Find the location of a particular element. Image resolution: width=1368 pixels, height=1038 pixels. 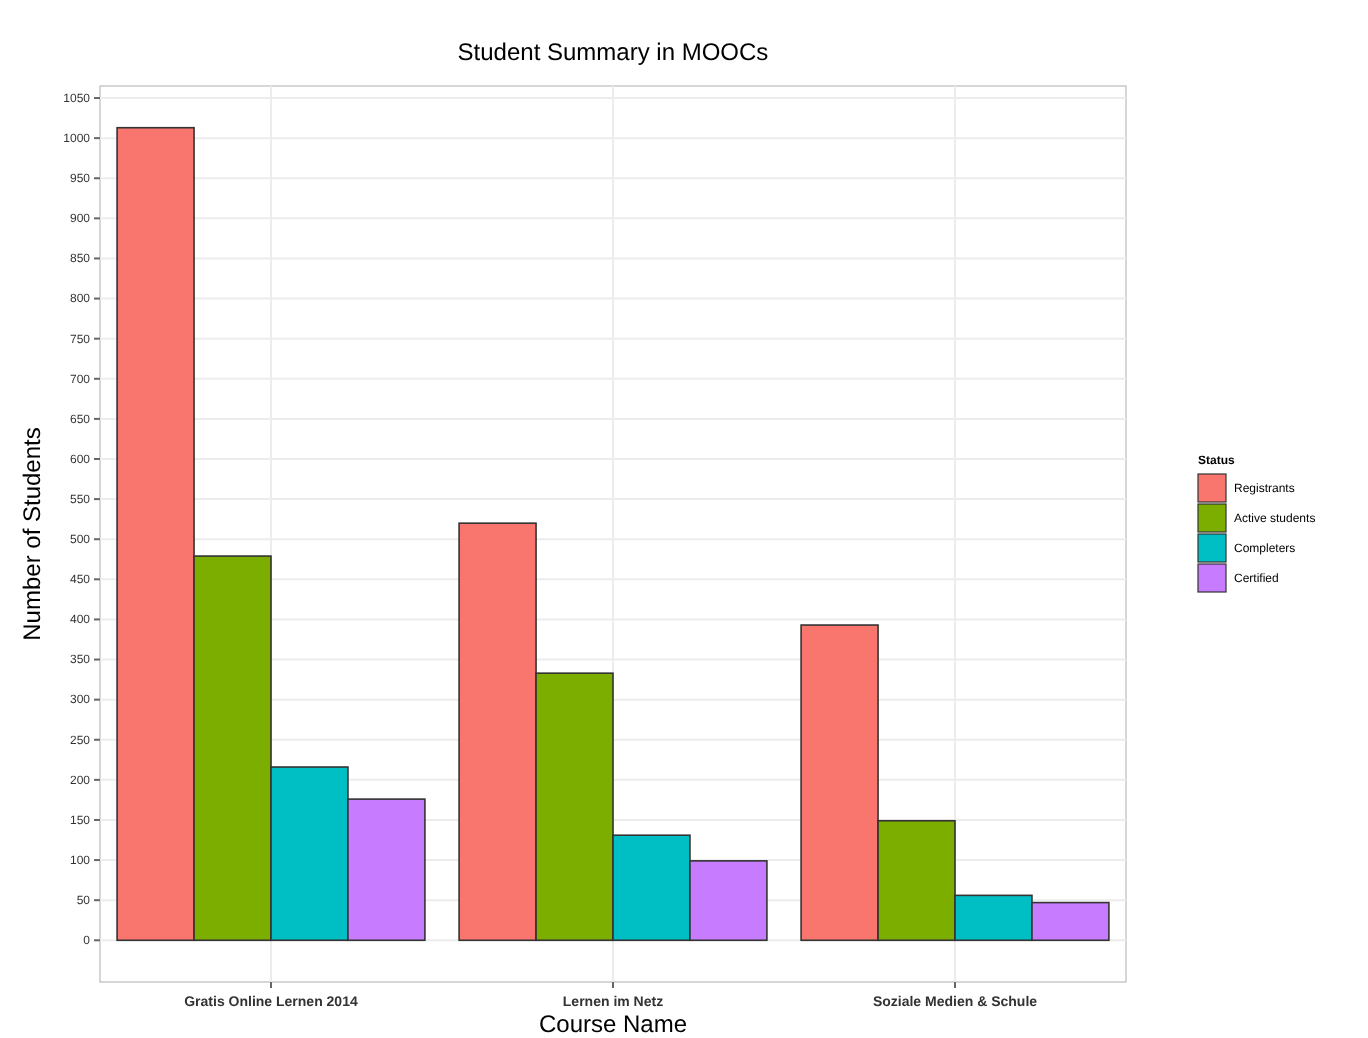

chart-title: Student Summary in MOOCs is located at coordinates (613, 52).